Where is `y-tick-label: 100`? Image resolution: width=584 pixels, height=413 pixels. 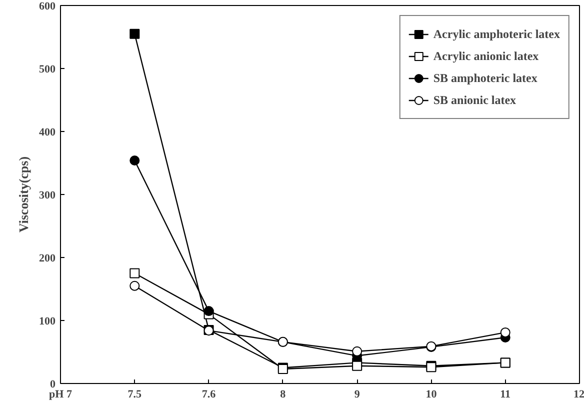
y-tick-label: 100 is located at coordinates (47, 322).